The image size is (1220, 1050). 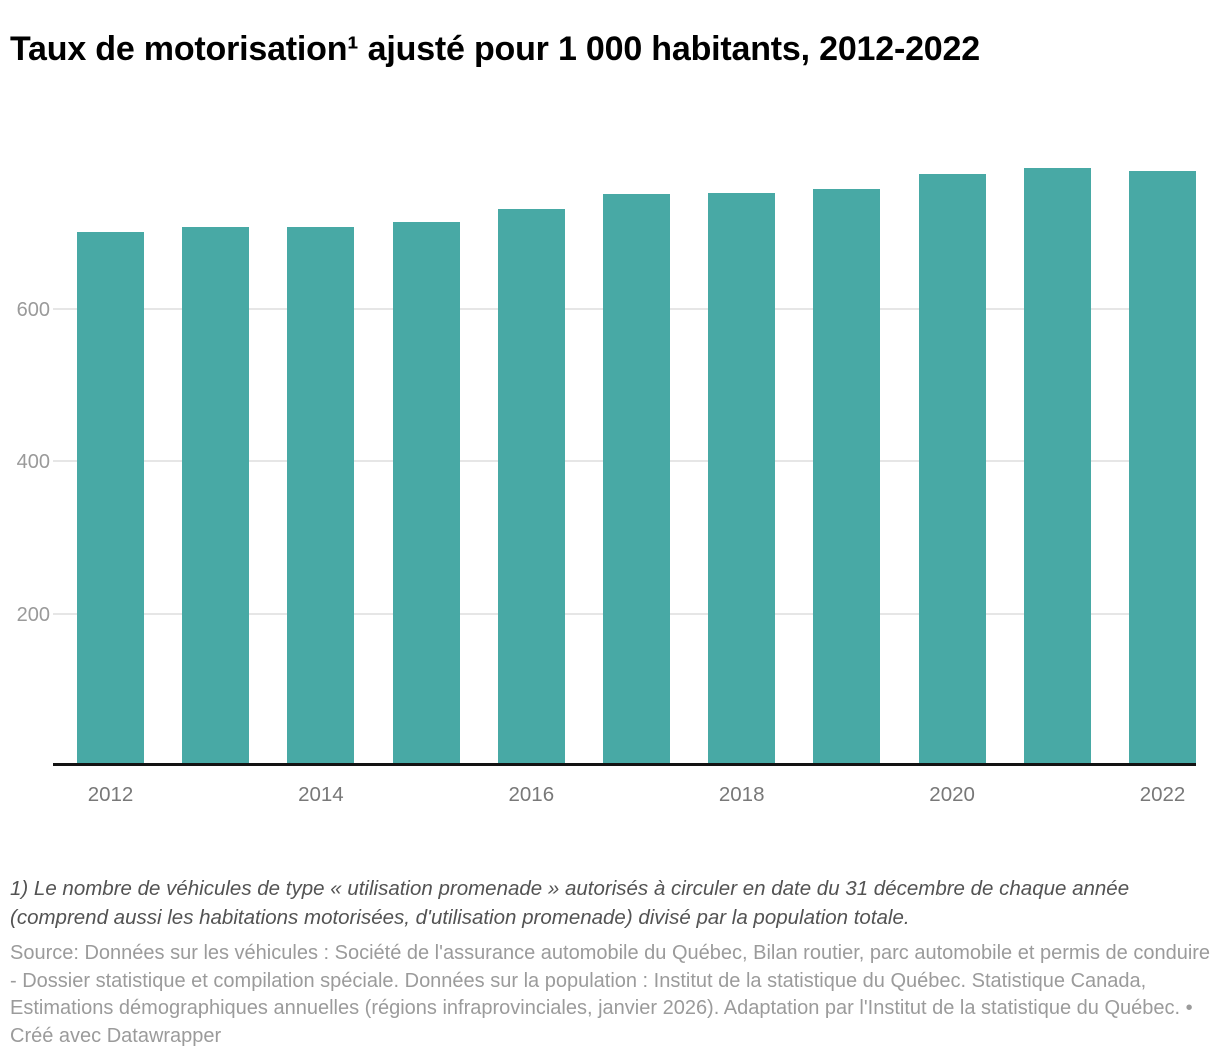 I want to click on x-axis-line, so click(x=624, y=764).